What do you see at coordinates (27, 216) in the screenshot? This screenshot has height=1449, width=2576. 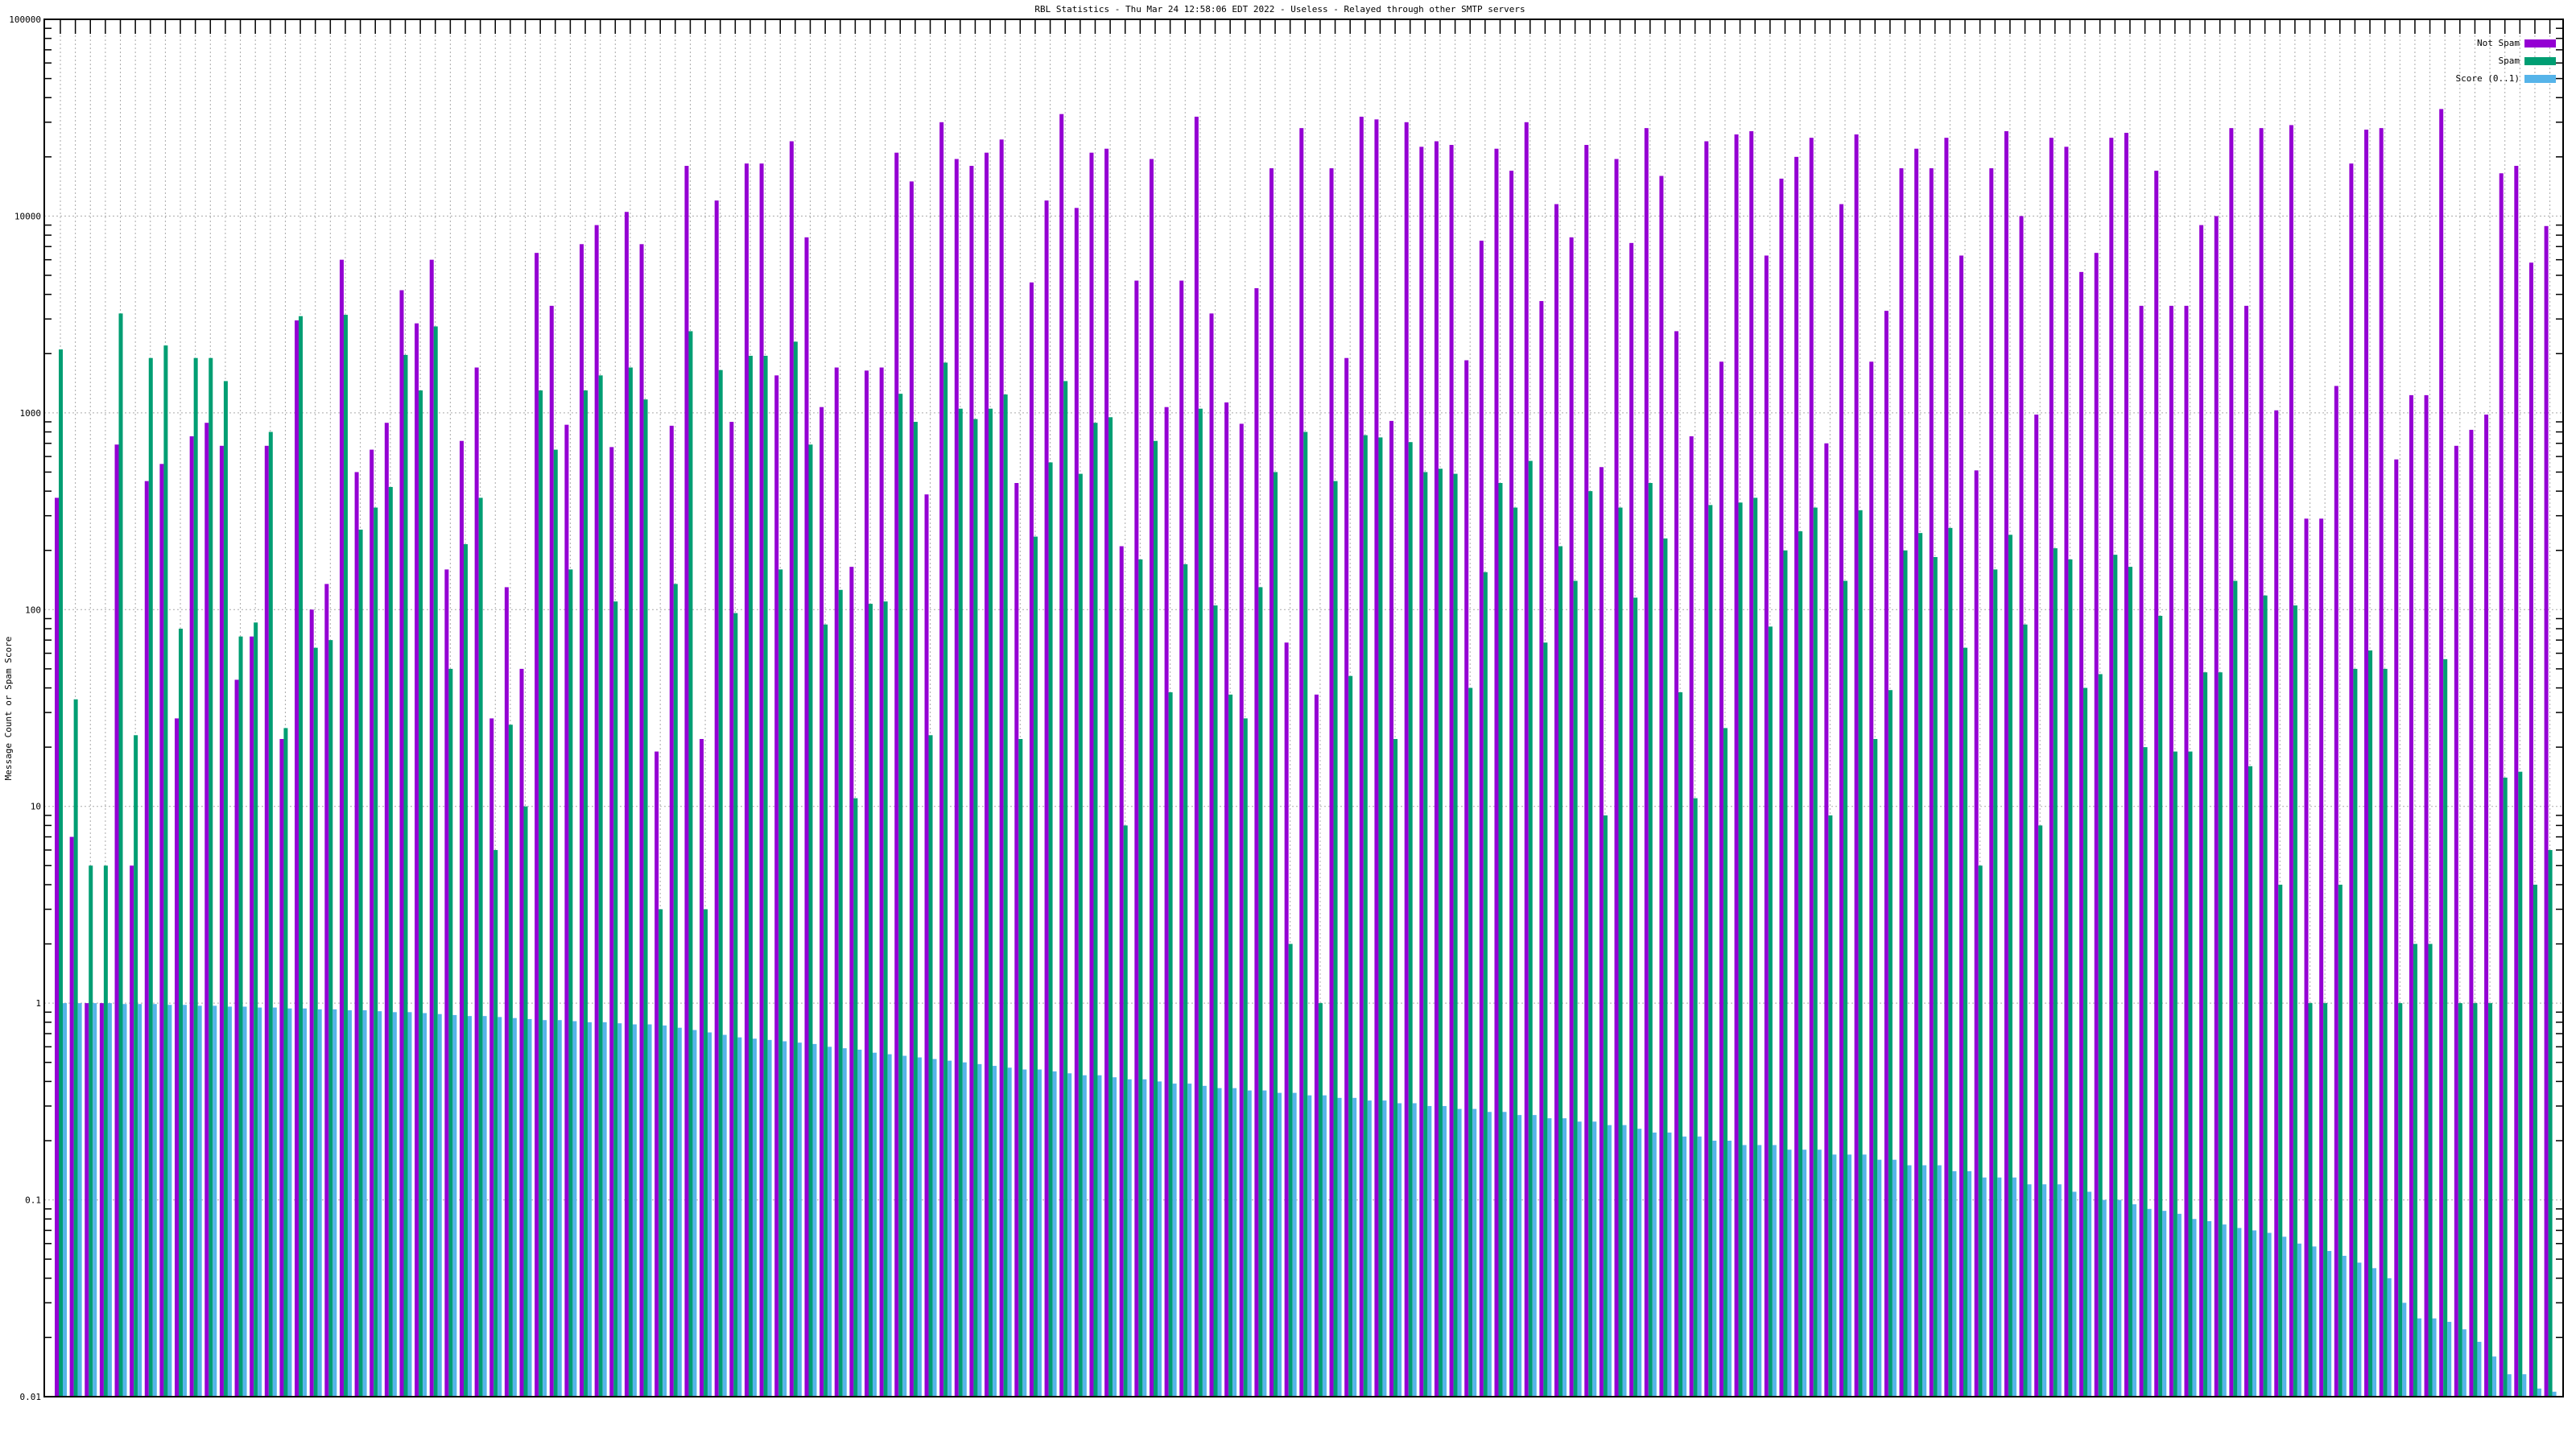 I see `y-tick-label: 10000` at bounding box center [27, 216].